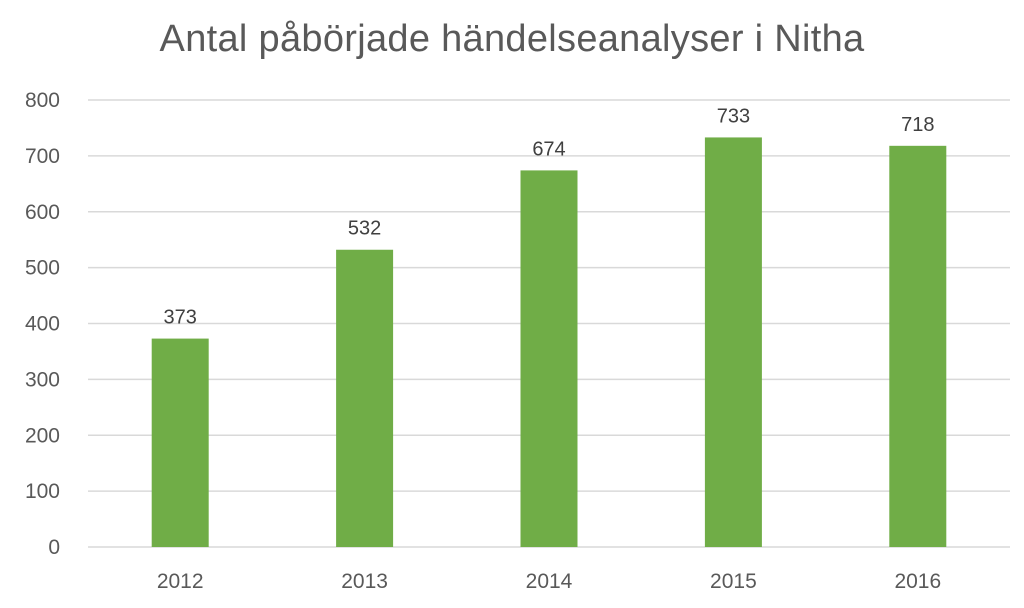 This screenshot has height=608, width=1024. Describe the element at coordinates (549, 358) in the screenshot. I see `bar-2014` at that location.